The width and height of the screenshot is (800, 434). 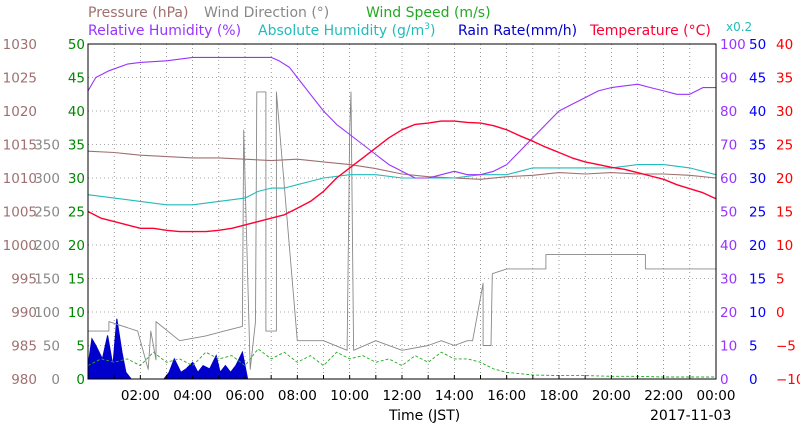 I want to click on pressure-tick-label: 985, so click(x=24, y=347).